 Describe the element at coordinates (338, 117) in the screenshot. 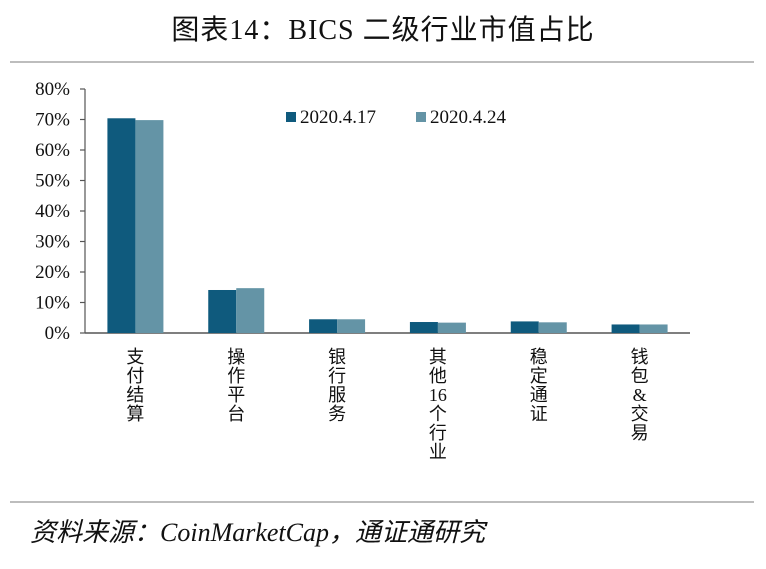

I see `legend-label: 2020.4.17` at that location.